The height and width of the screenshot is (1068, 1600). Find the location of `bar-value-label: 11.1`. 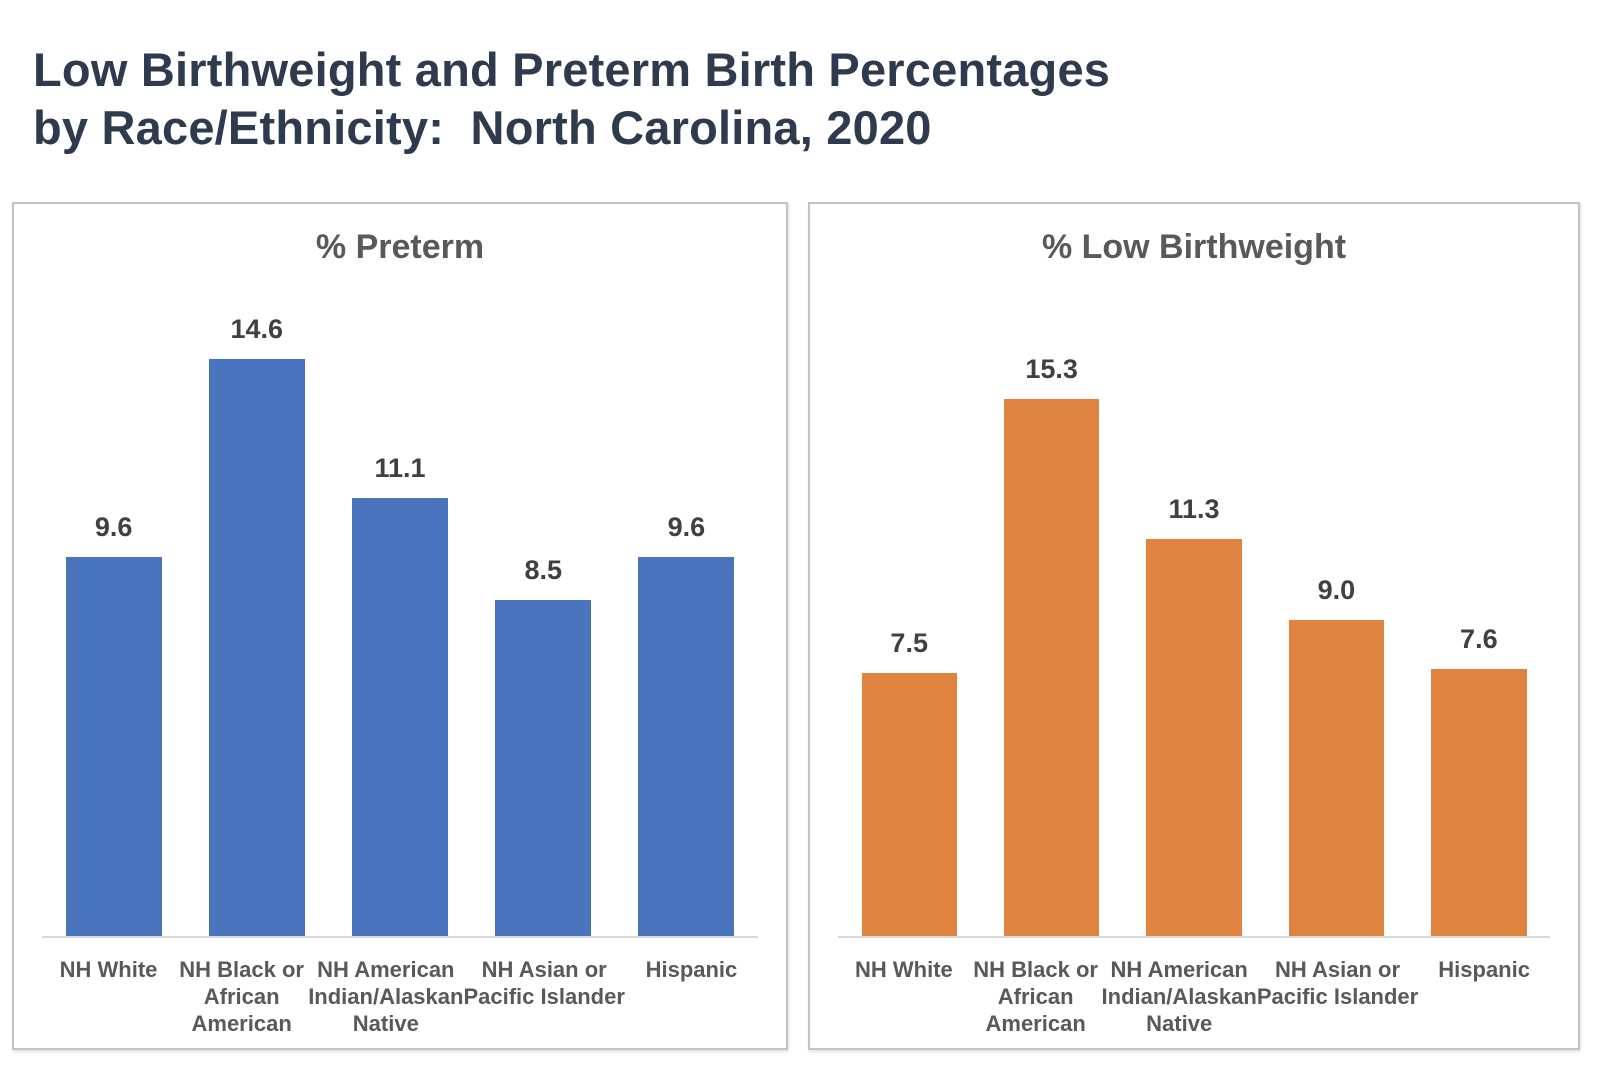

bar-value-label: 11.1 is located at coordinates (400, 468).